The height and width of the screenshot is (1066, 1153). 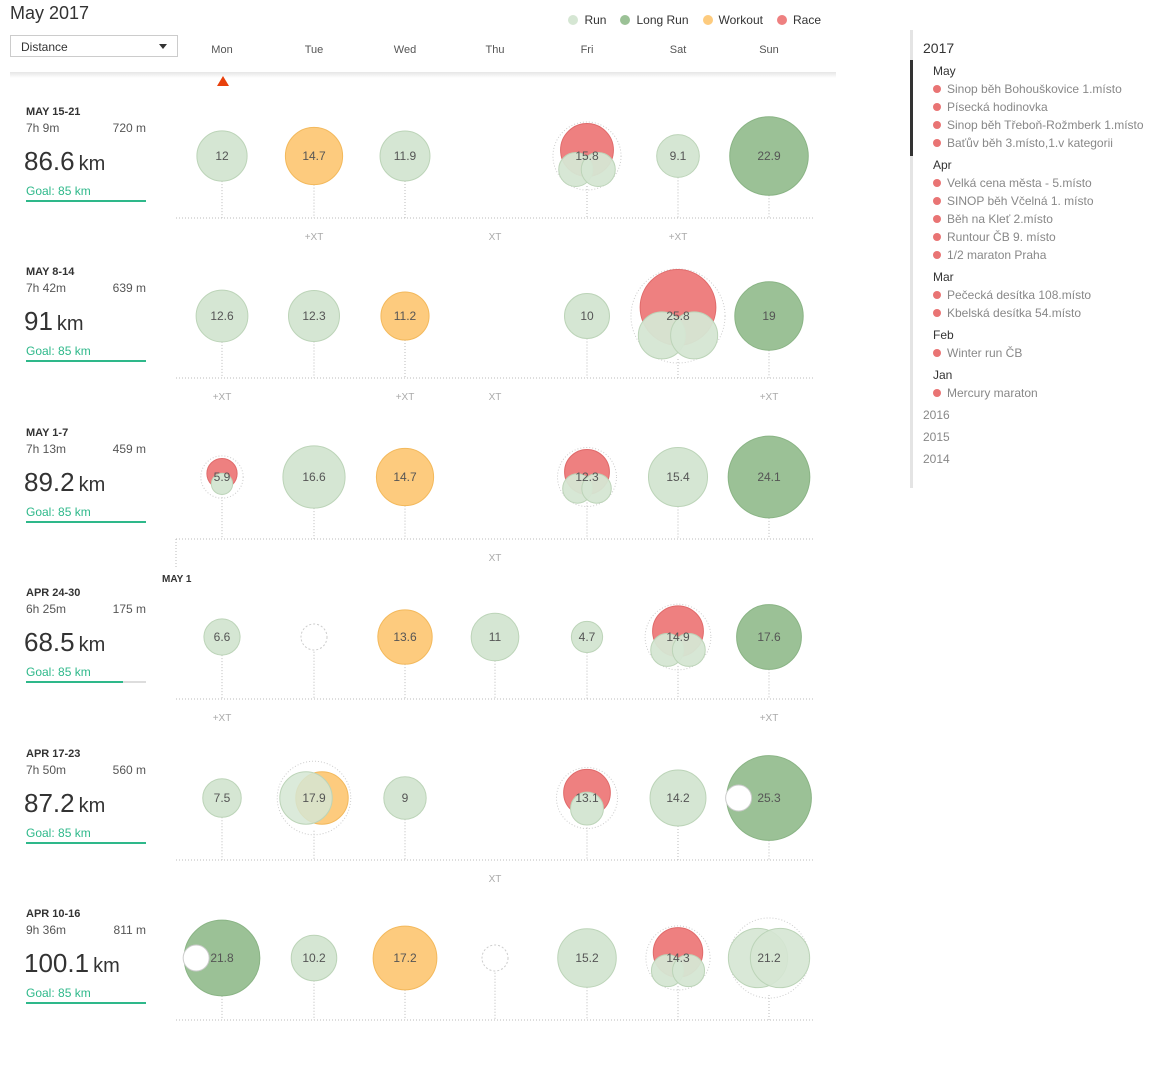 I want to click on run-bubble: 5.9, so click(x=222, y=497).